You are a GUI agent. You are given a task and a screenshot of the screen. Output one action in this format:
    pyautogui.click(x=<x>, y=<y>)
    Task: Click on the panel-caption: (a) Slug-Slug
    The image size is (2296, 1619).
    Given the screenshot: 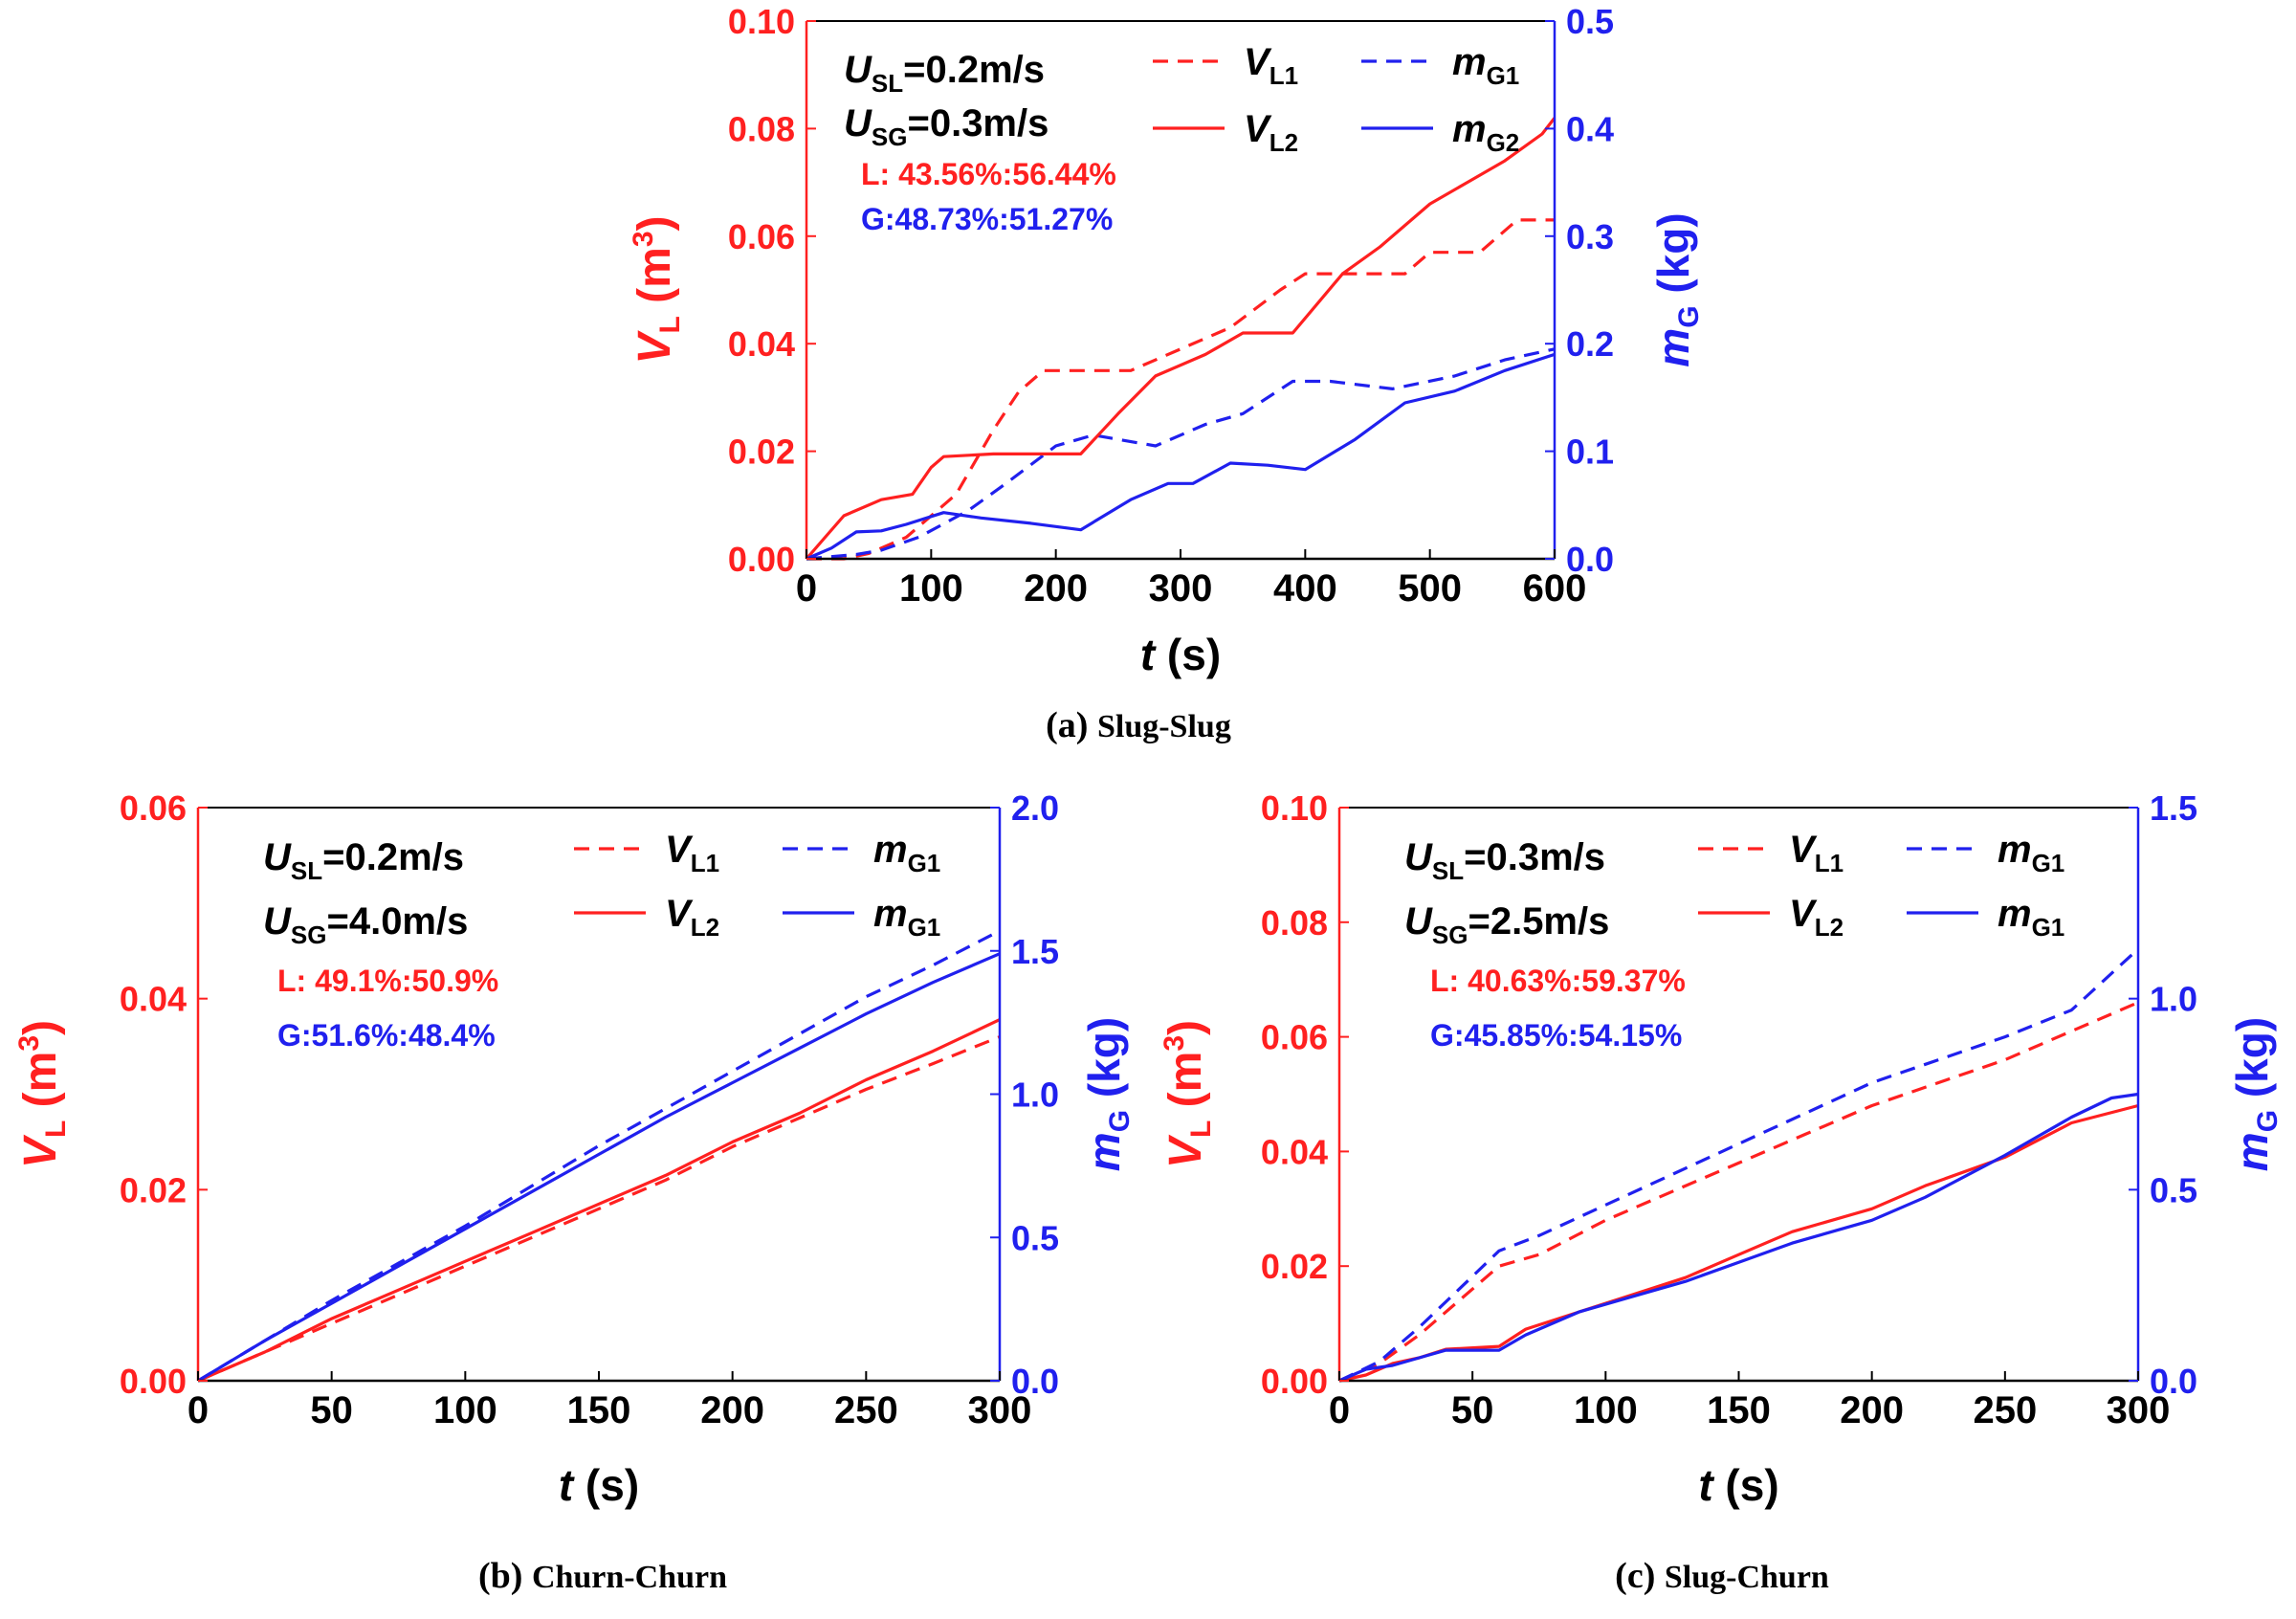 What is the action you would take?
    pyautogui.click(x=1138, y=725)
    